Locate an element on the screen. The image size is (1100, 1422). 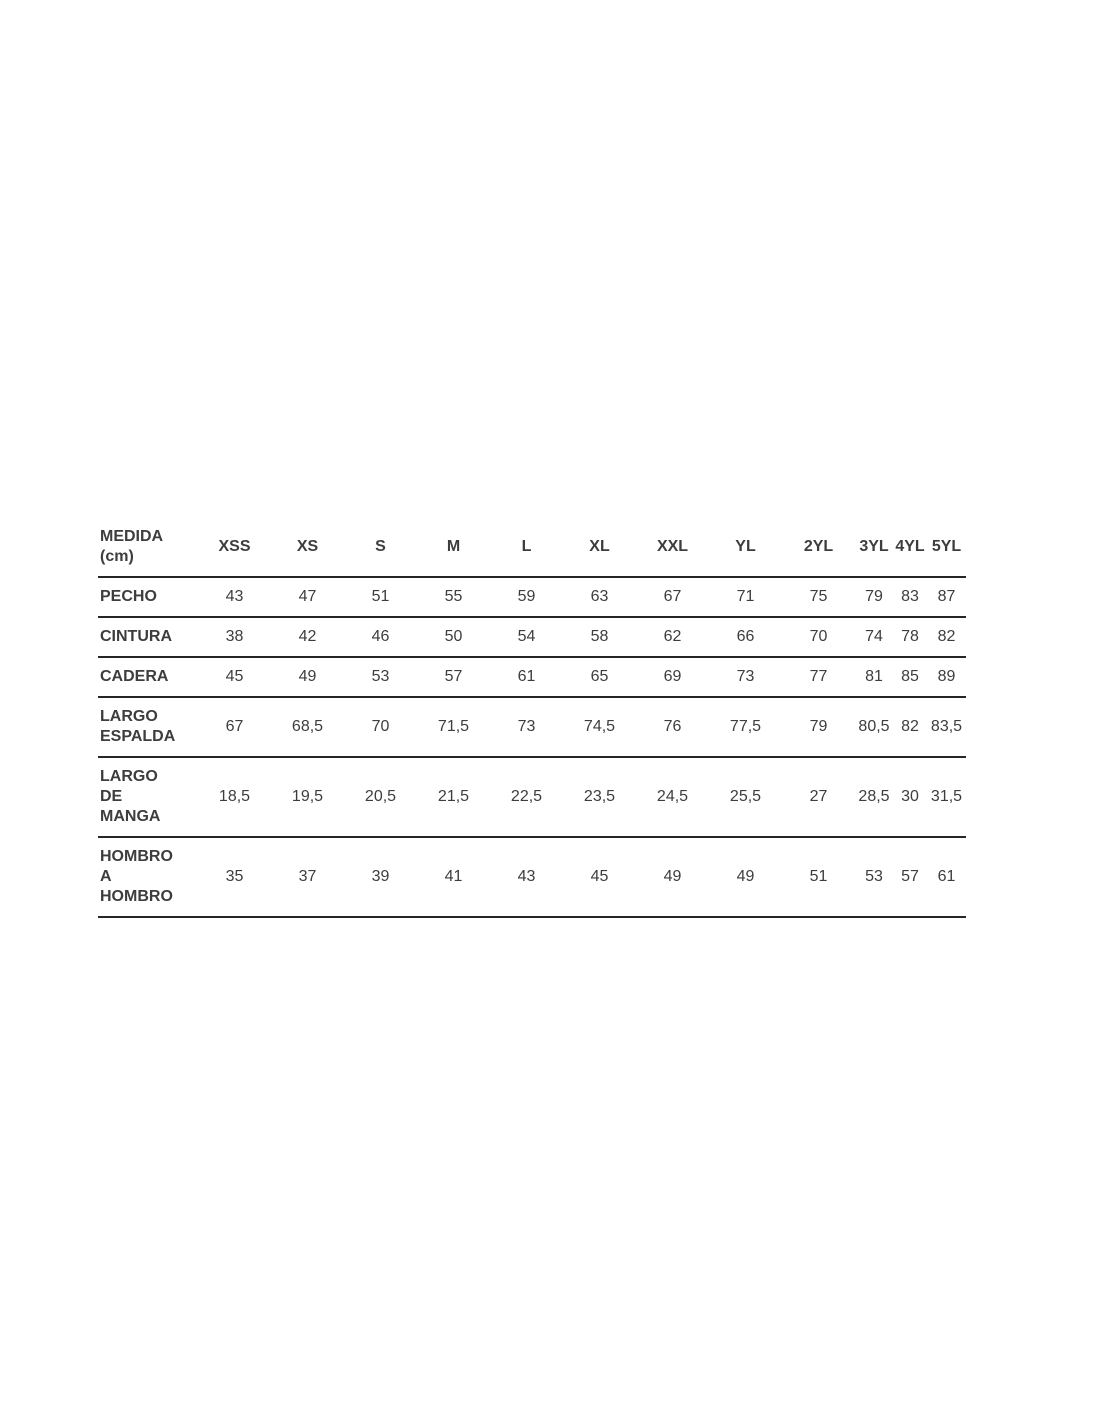
measurement-cell: 24,5 is located at coordinates (672, 797).